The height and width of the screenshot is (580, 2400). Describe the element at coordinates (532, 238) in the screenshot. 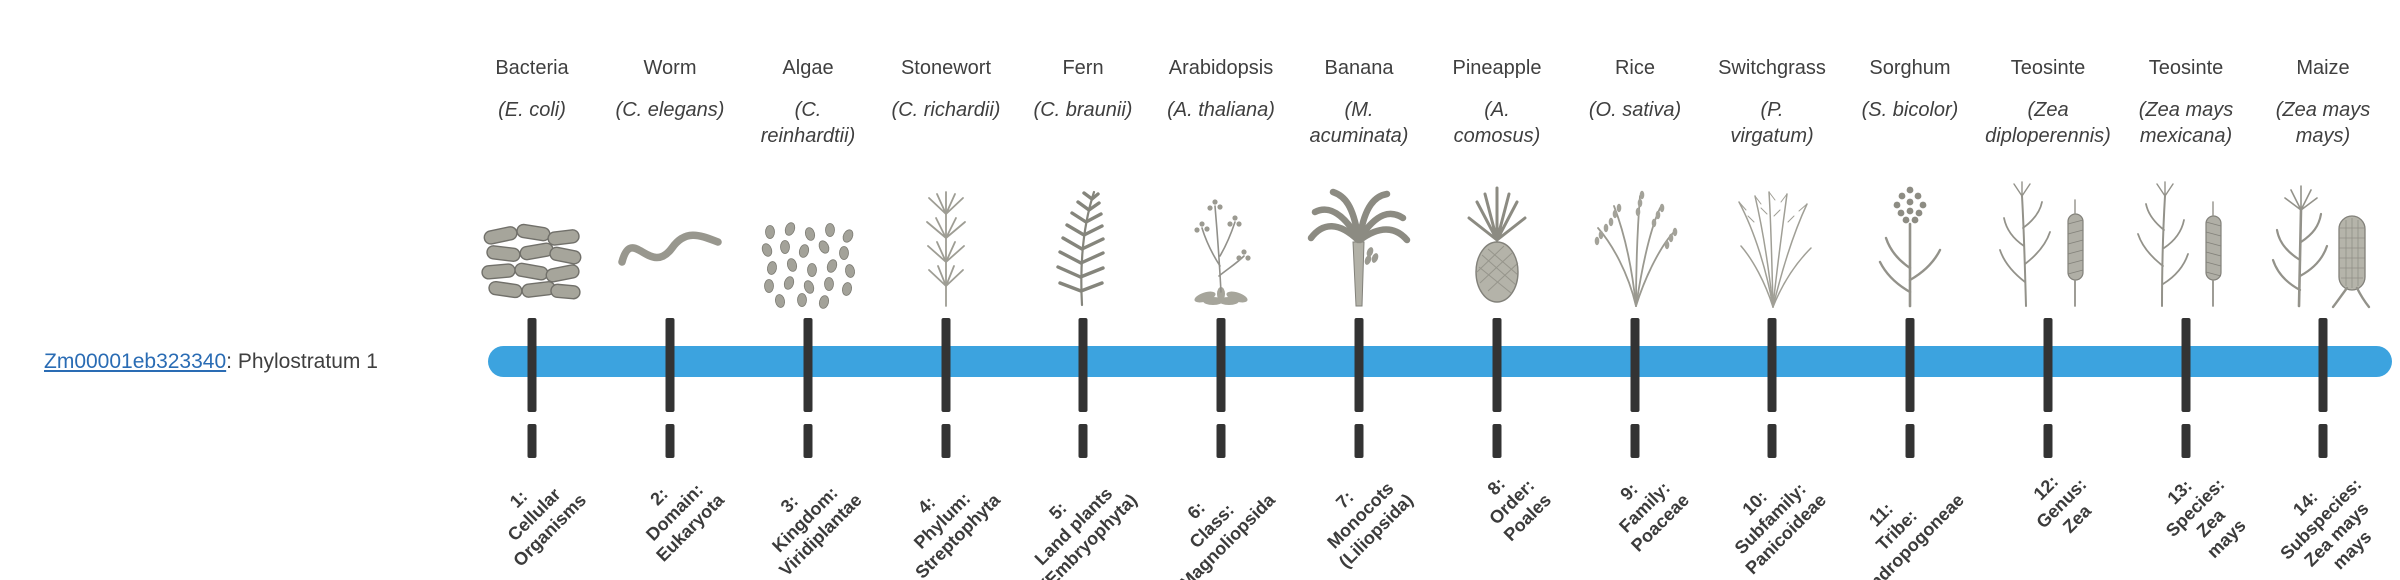

I see `bacteria-icon` at that location.